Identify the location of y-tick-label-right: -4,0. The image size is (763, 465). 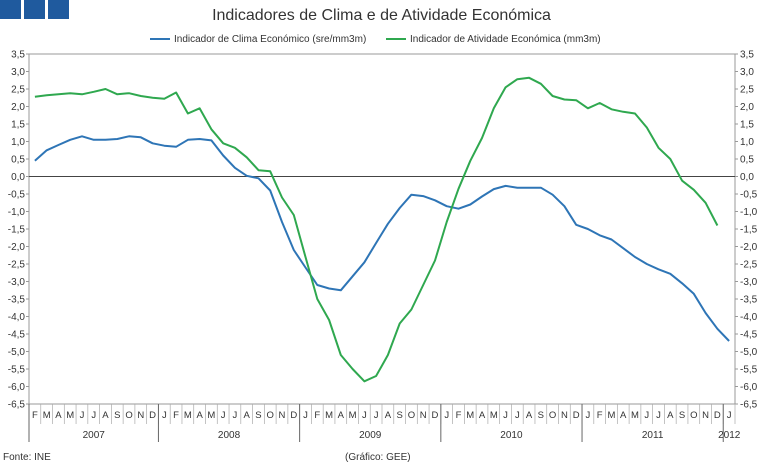
(749, 317).